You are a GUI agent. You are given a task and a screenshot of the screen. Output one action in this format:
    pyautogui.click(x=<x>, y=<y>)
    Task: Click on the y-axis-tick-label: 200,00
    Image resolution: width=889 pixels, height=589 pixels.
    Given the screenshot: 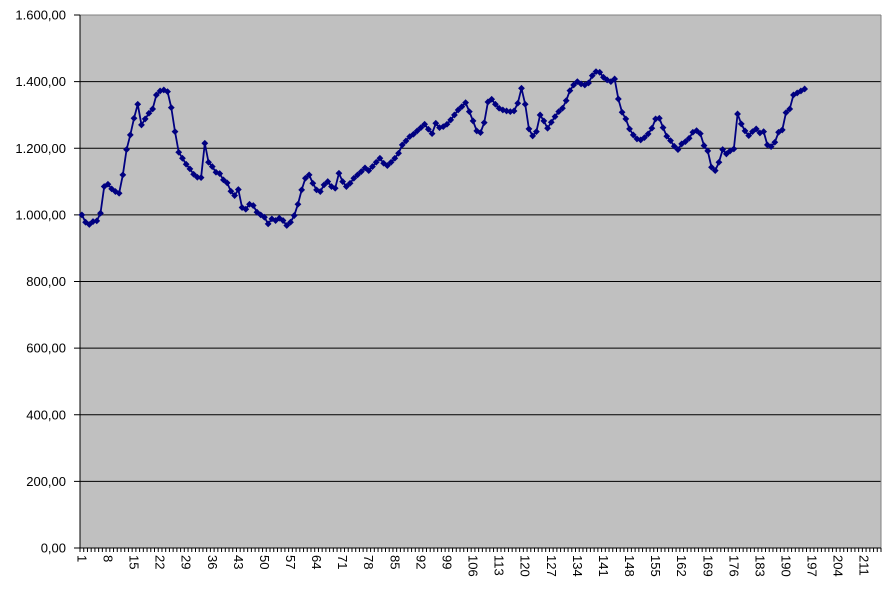 What is the action you would take?
    pyautogui.click(x=46, y=481)
    